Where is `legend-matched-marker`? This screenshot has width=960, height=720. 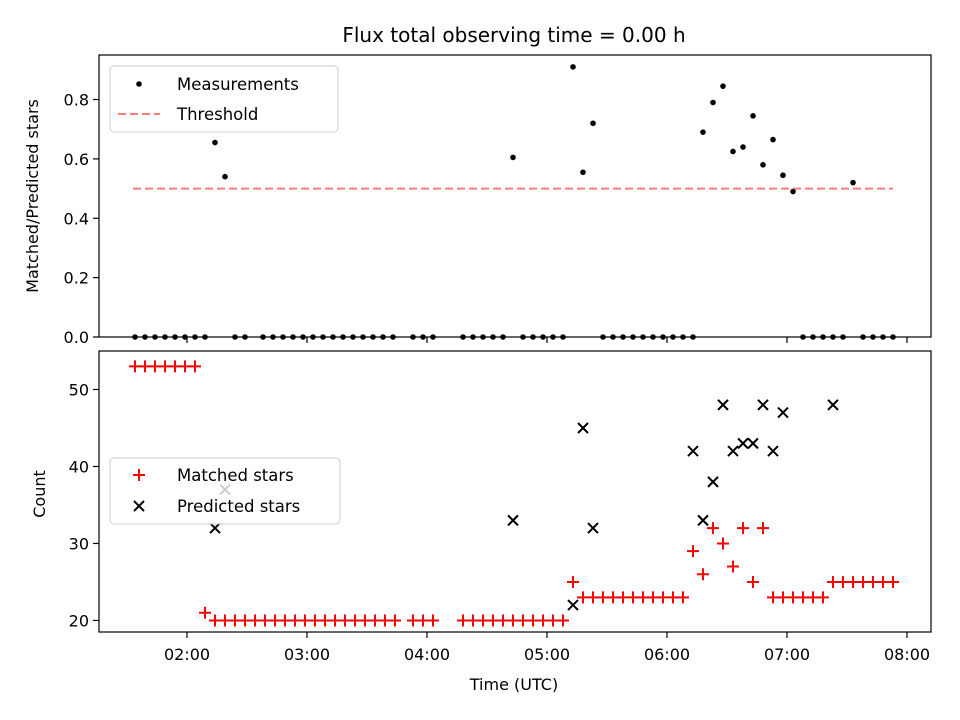
legend-matched-marker is located at coordinates (139, 475).